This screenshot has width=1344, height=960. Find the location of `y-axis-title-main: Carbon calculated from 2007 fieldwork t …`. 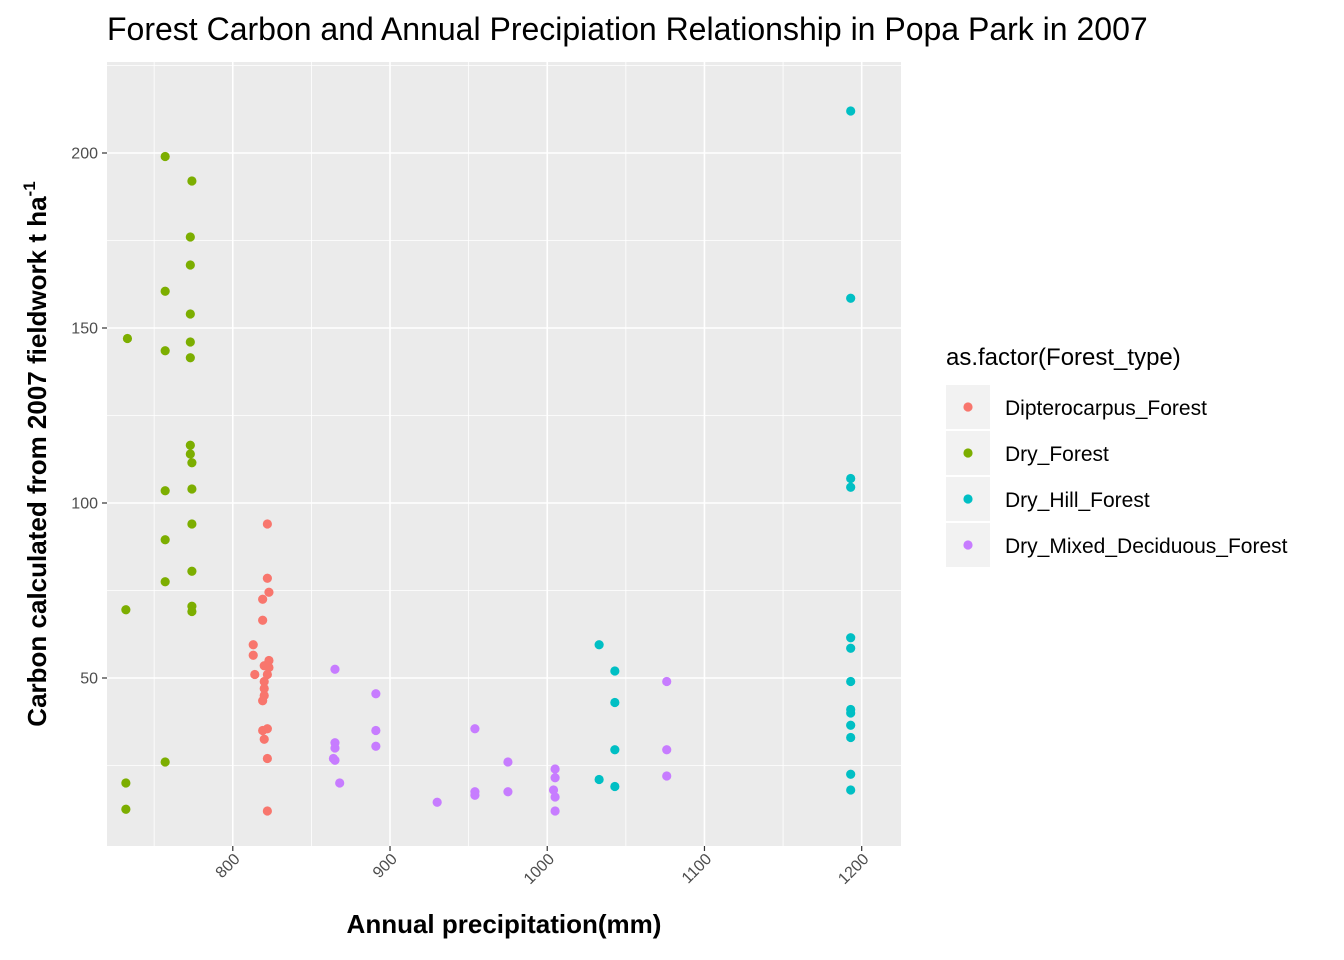

y-axis-title-main: Carbon calculated from 2007 fieldwork t … is located at coordinates (37, 461).